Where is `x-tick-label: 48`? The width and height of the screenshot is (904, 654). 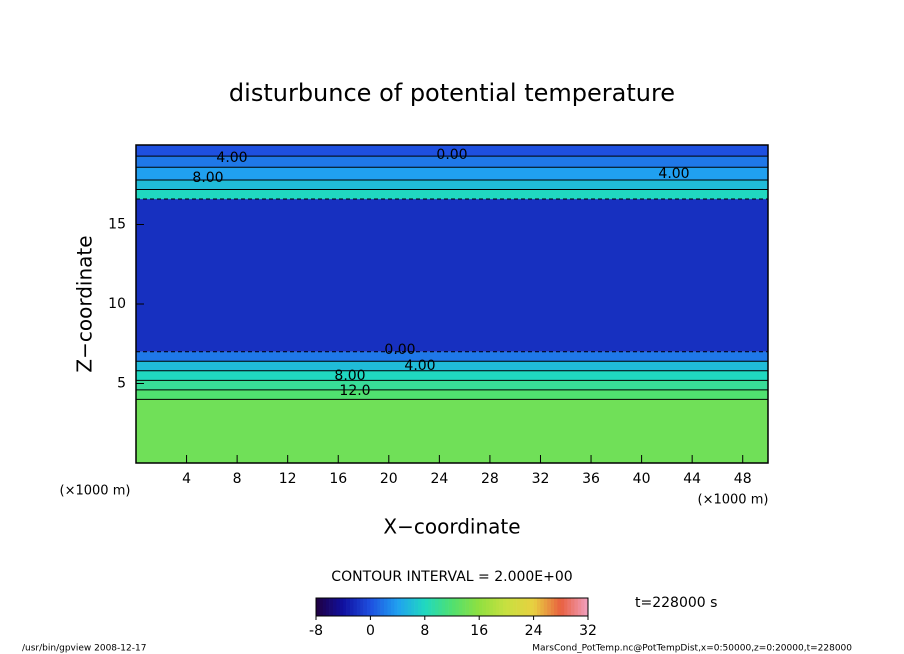 x-tick-label: 48 is located at coordinates (743, 479).